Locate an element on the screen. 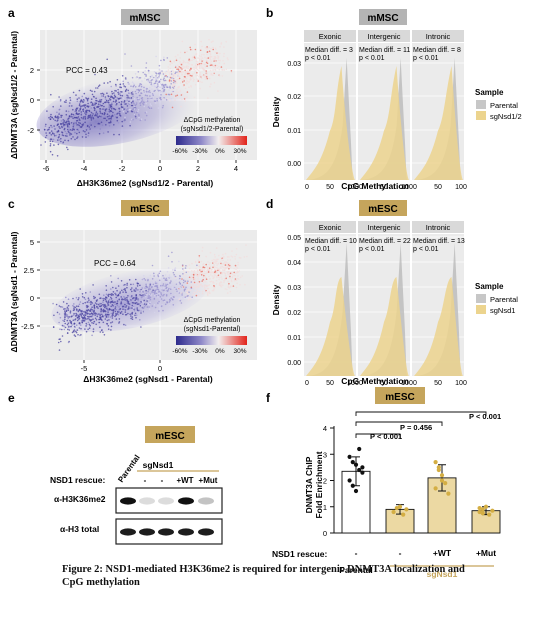 The image size is (540, 621). facet-title: Intergenic is located at coordinates (384, 36).